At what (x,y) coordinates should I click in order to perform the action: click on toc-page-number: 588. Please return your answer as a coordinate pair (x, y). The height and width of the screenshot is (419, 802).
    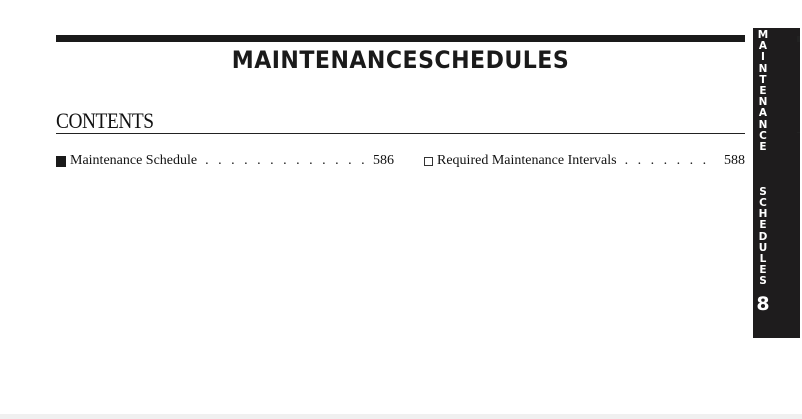
    Looking at the image, I should click on (734, 160).